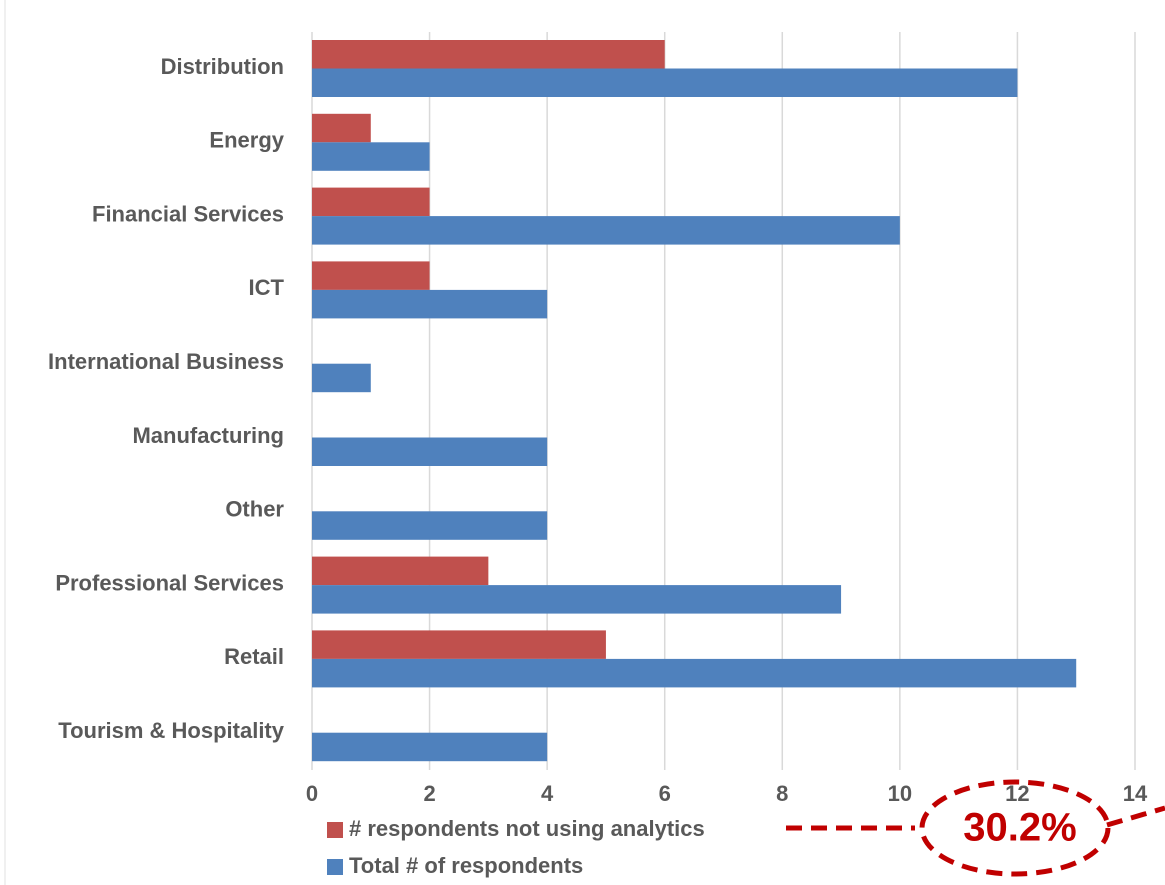 This screenshot has width=1165, height=885. Describe the element at coordinates (188, 213) in the screenshot. I see `y-tick-label: Financial Services` at that location.